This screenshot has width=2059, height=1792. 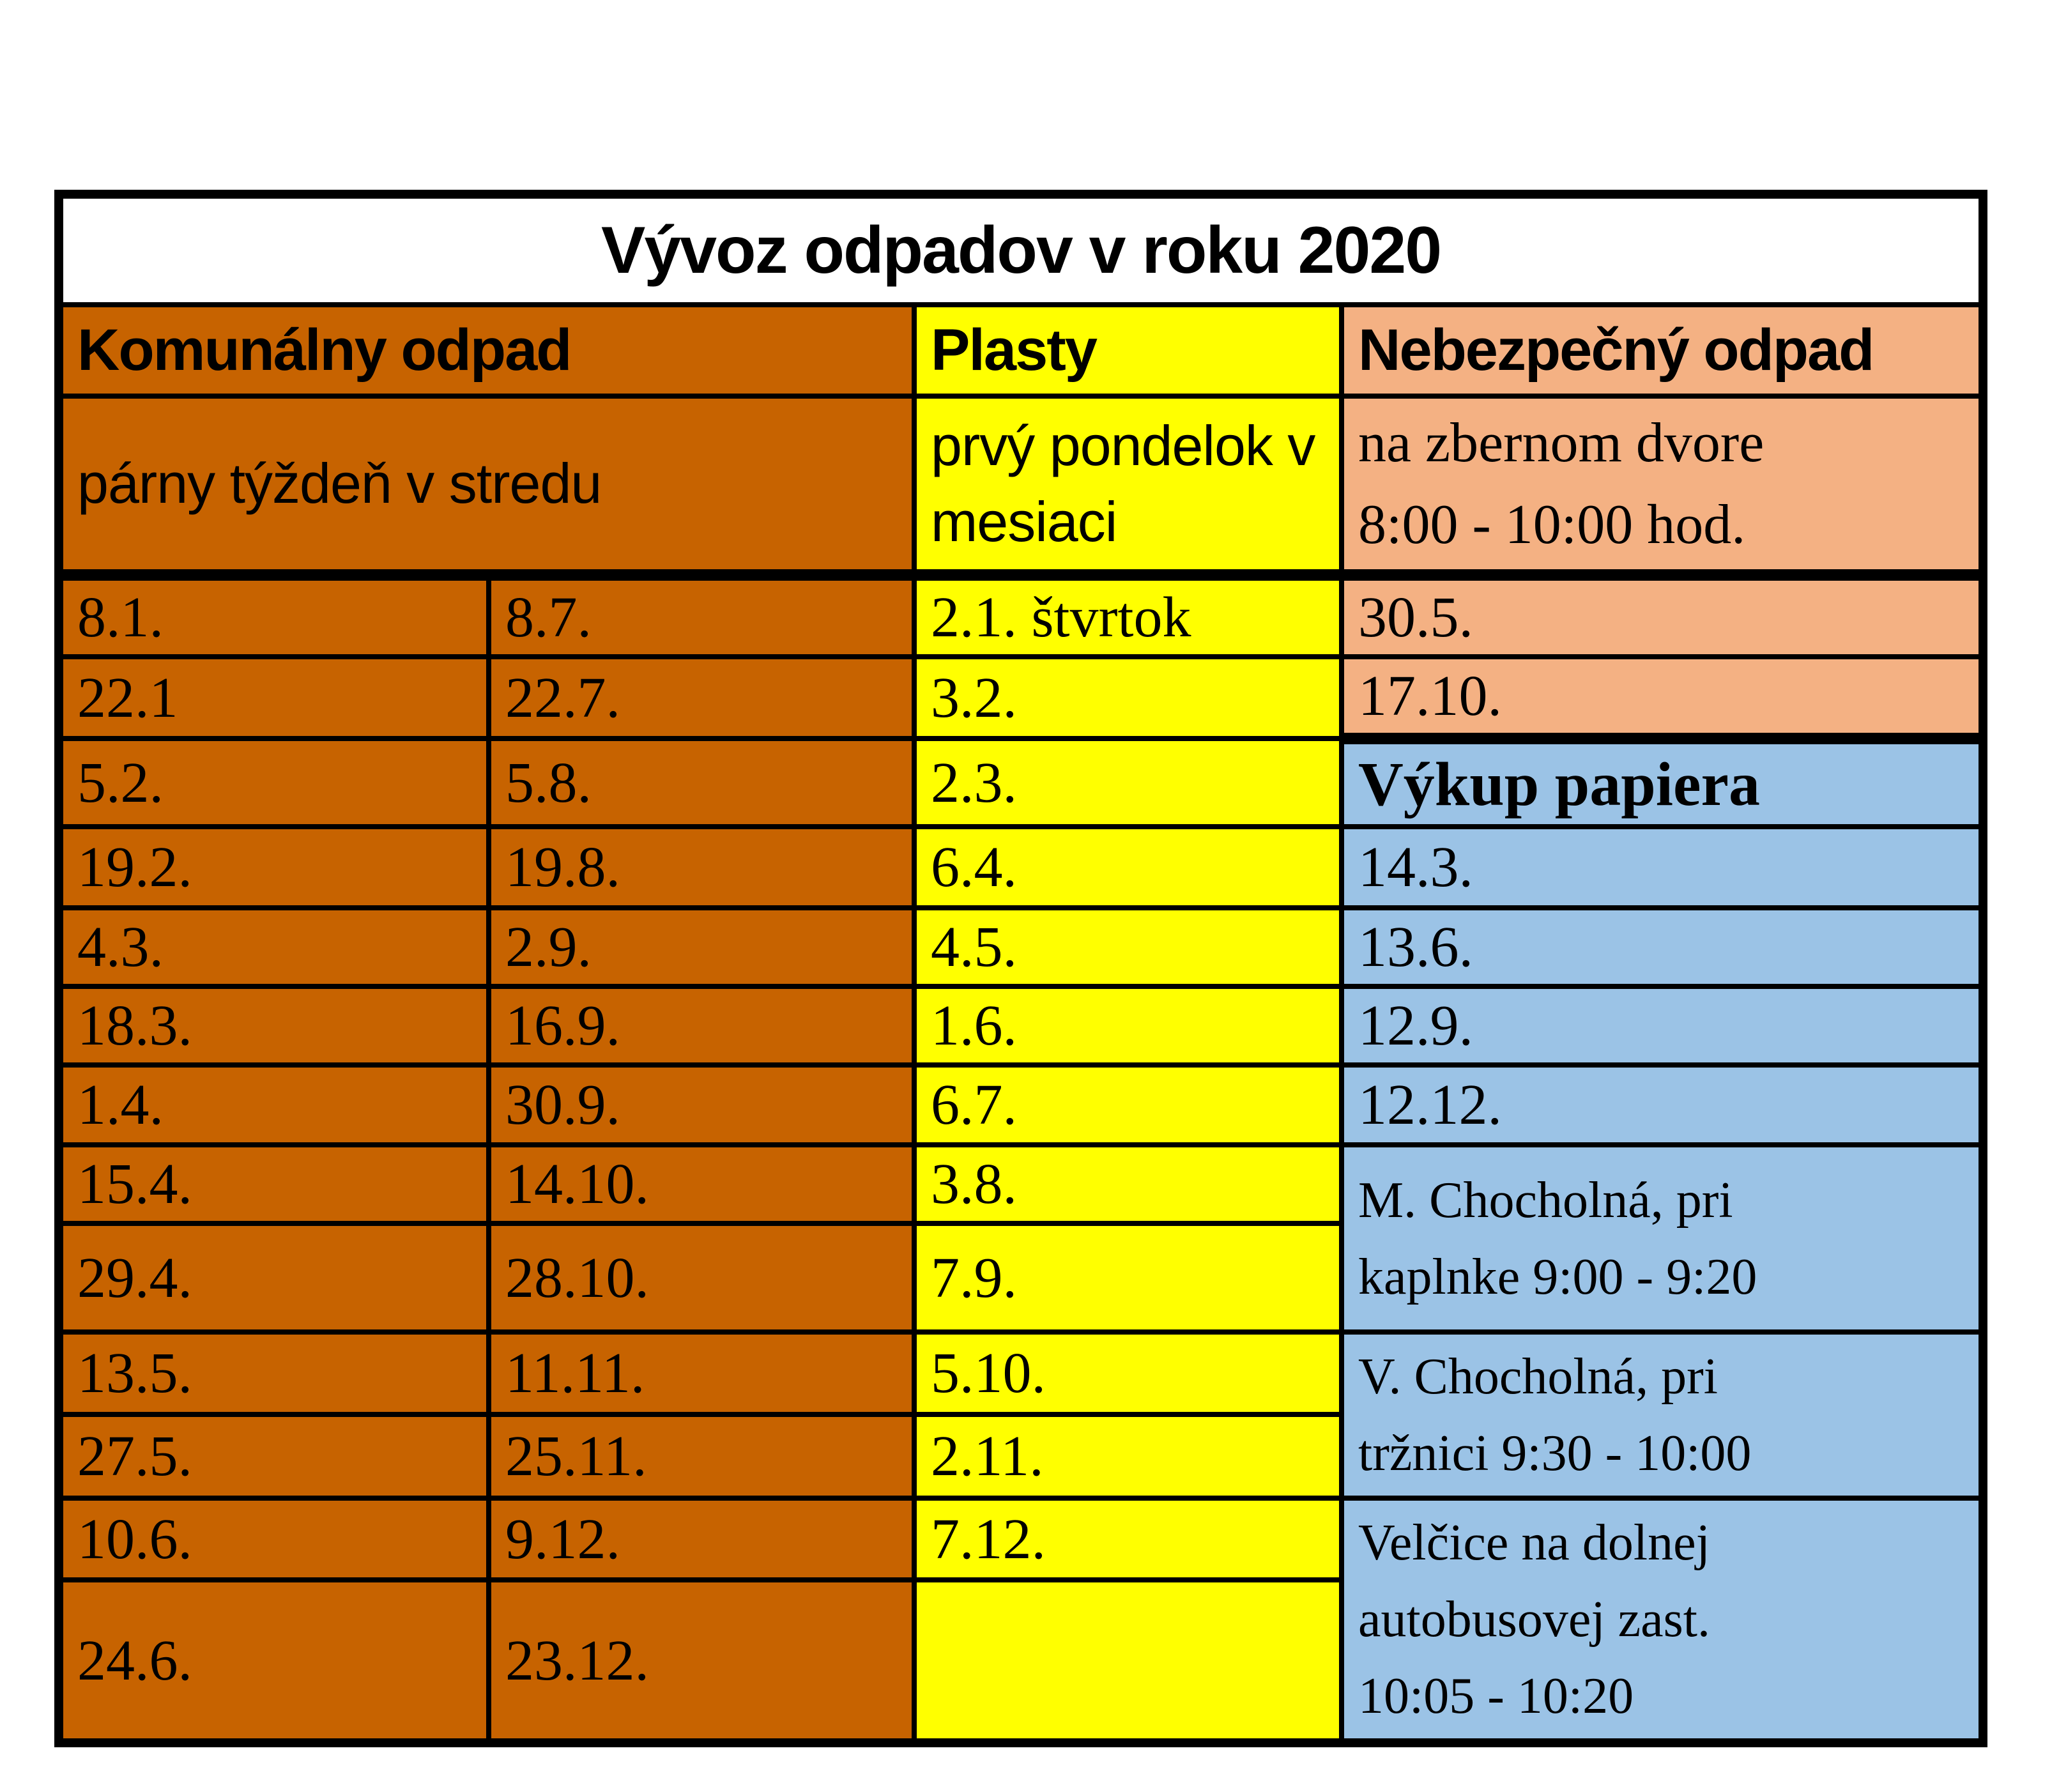 I want to click on date-cell: 16.9., so click(x=701, y=1026).